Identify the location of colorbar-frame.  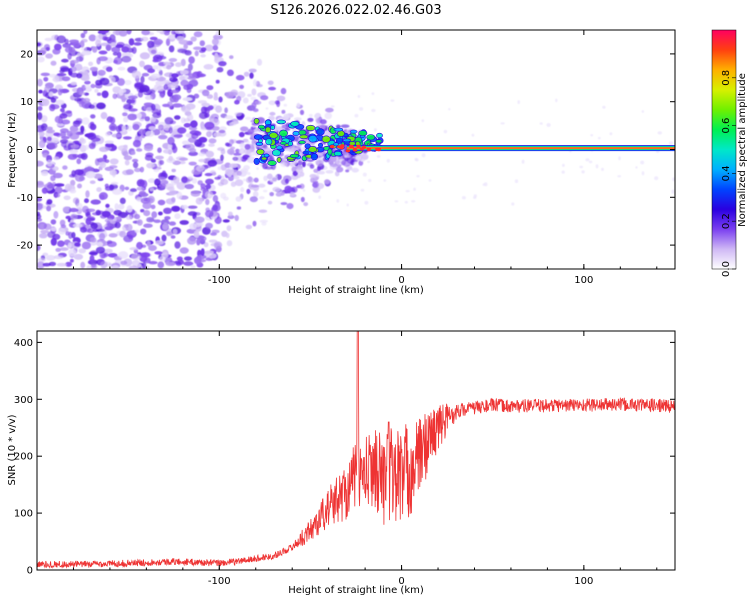
(724, 149).